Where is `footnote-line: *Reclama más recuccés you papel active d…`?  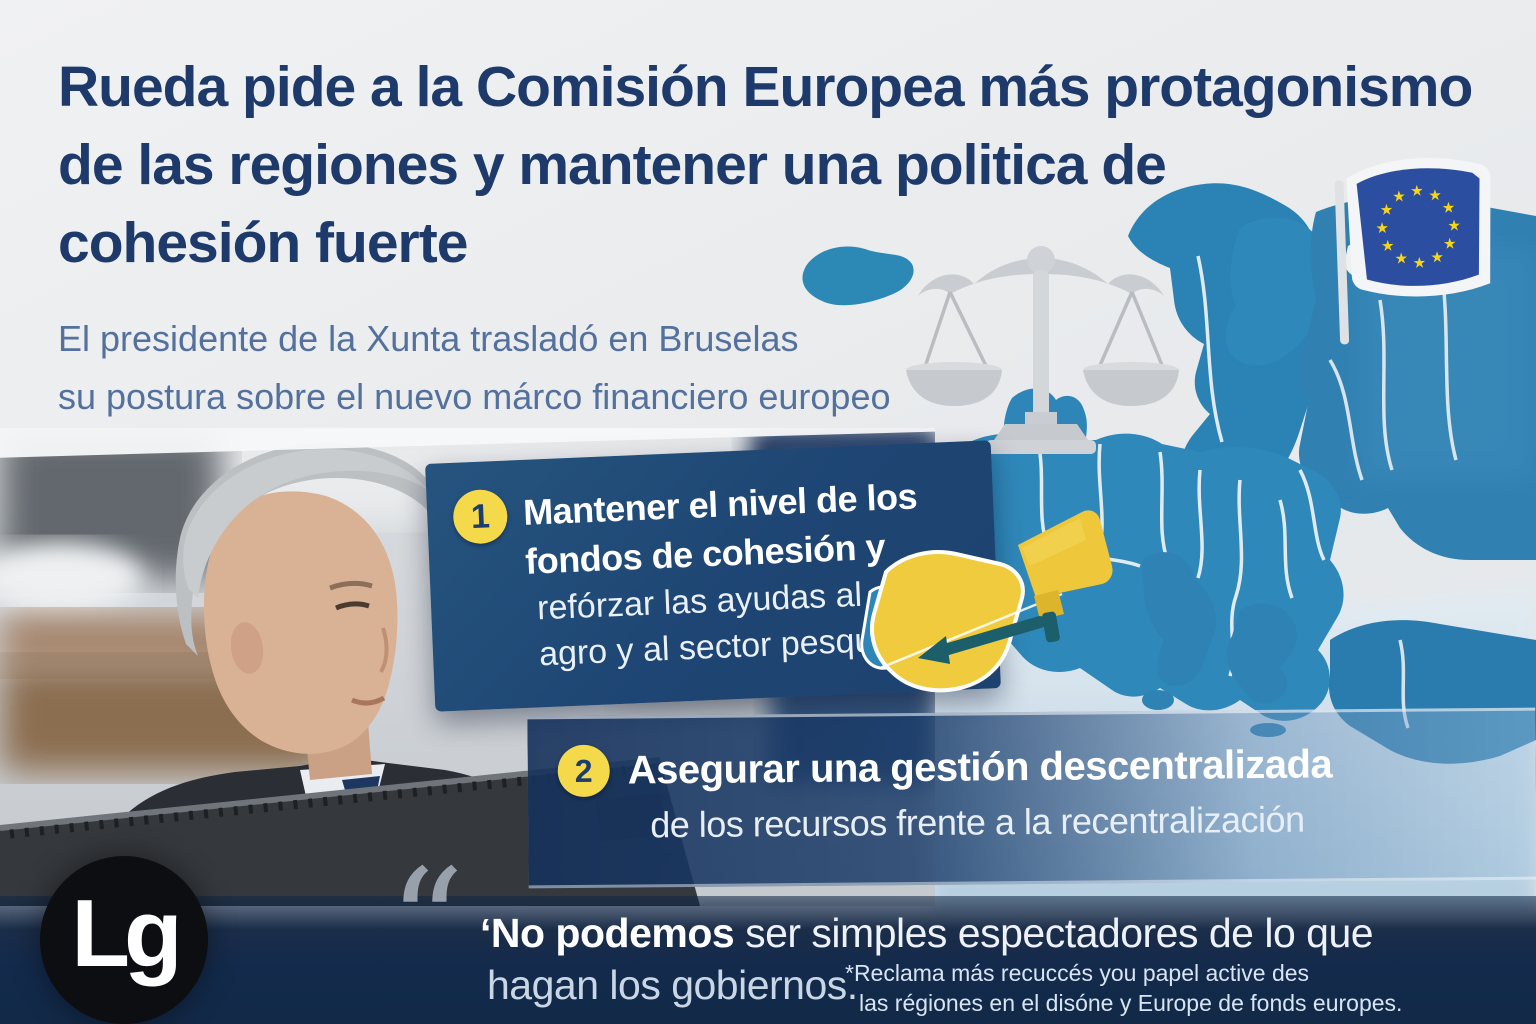 footnote-line: *Reclama más recuccés you papel active d… is located at coordinates (1077, 973).